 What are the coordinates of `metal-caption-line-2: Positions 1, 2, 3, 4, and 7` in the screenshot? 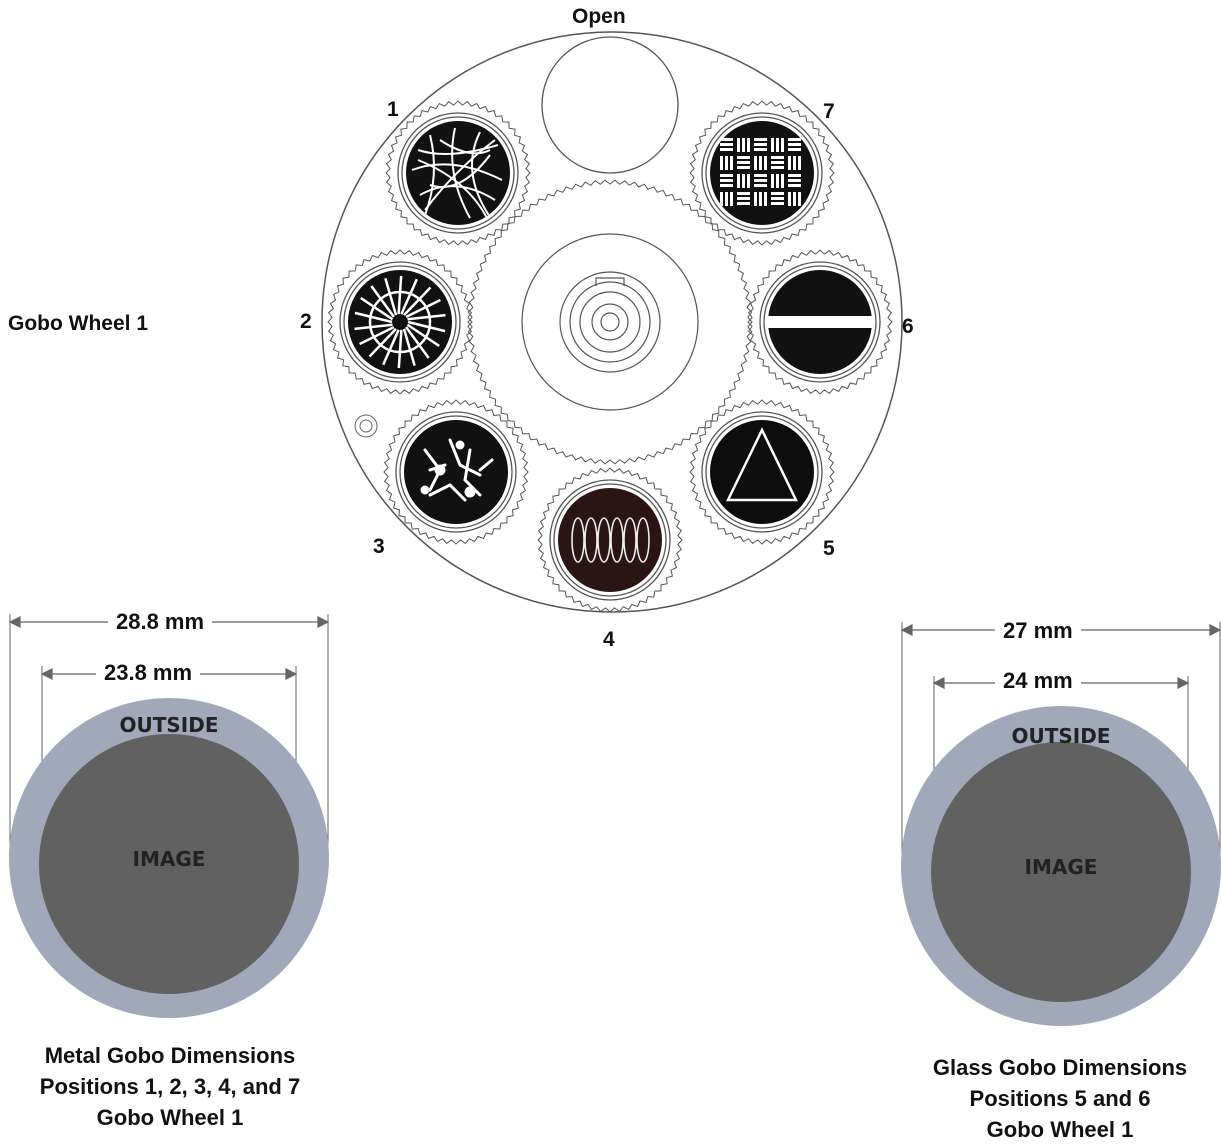 It's located at (170, 1086).